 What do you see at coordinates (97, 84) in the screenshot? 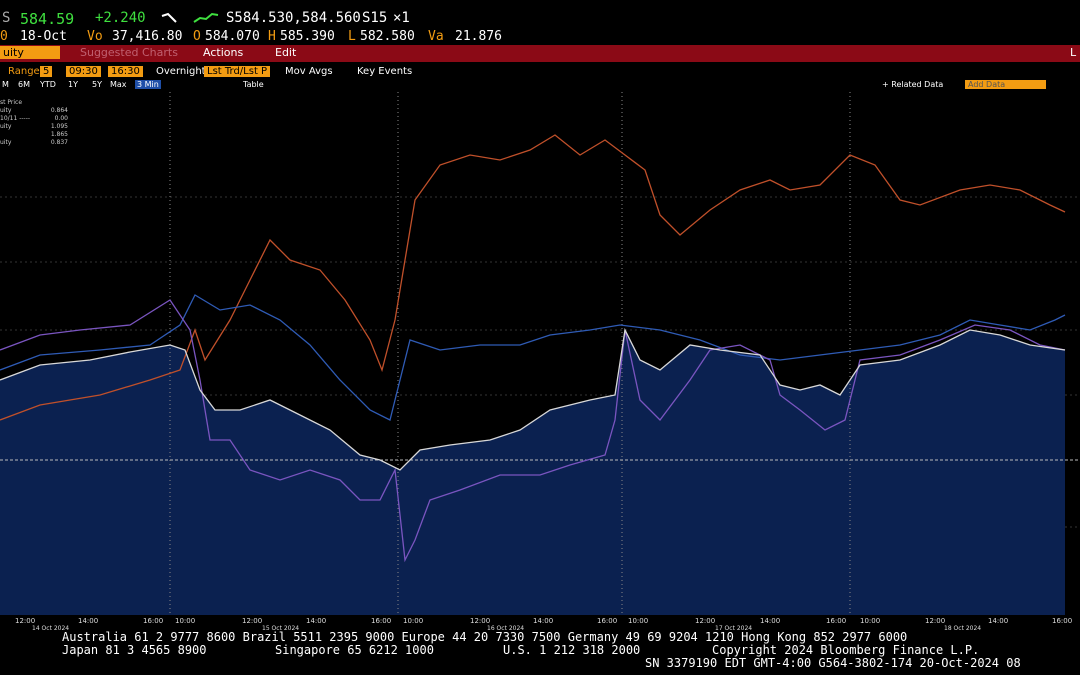
I see `period-button: 5Y` at bounding box center [97, 84].